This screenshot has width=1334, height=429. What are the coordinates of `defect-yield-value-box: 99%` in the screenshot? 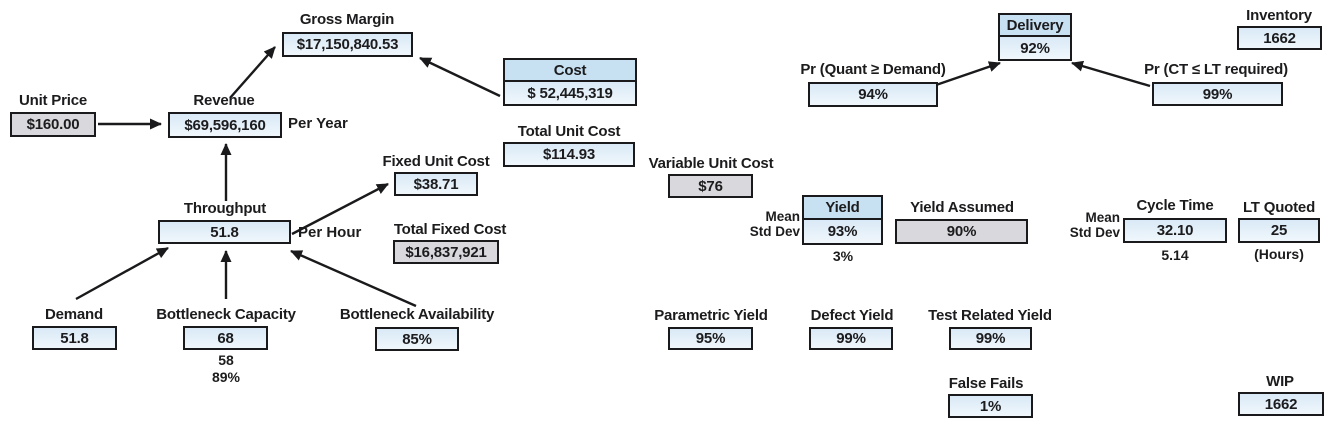 It's located at (851, 338).